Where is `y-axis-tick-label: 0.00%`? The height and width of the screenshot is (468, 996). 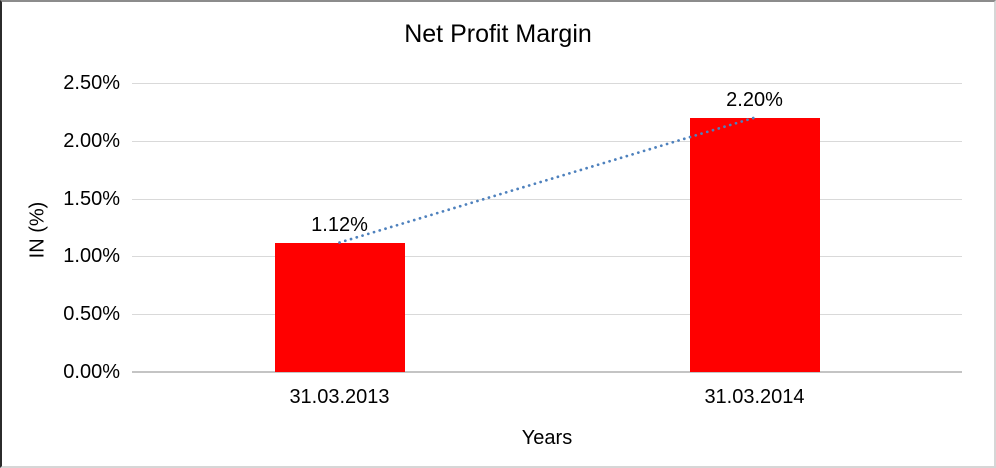 y-axis-tick-label: 0.00% is located at coordinates (91, 372).